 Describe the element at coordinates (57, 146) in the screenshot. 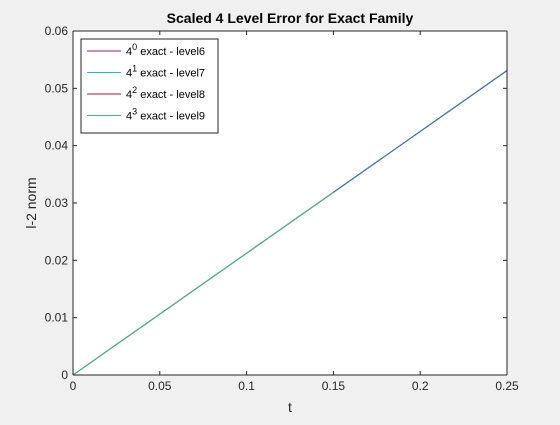

I see `y-tick-label: 0.04` at that location.